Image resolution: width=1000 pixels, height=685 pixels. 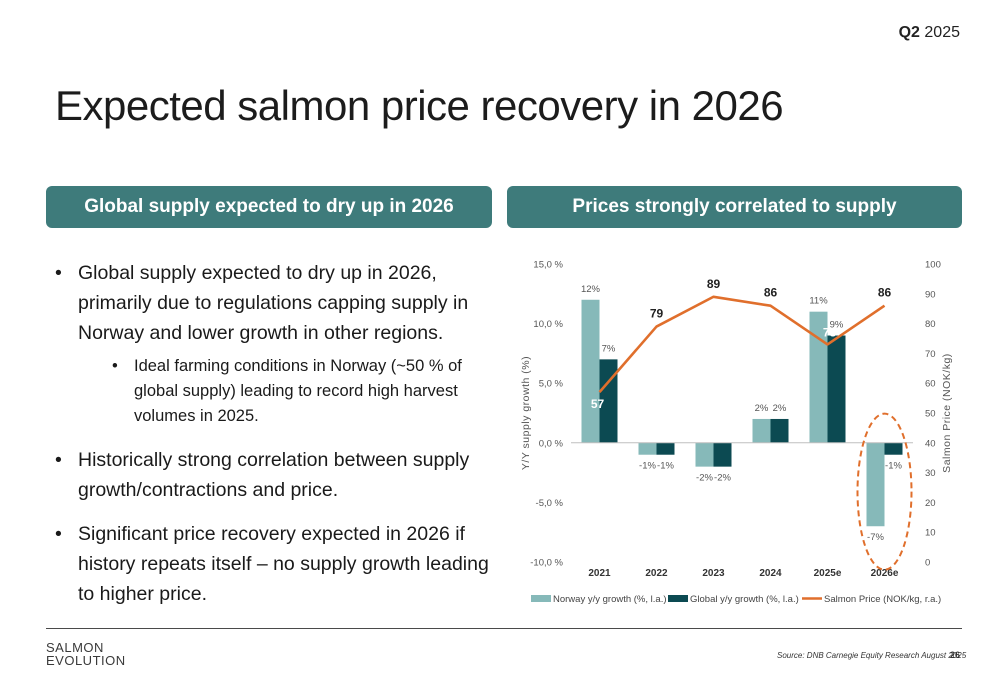 I want to click on y-tick-label: 15,0 %, so click(x=548, y=265).